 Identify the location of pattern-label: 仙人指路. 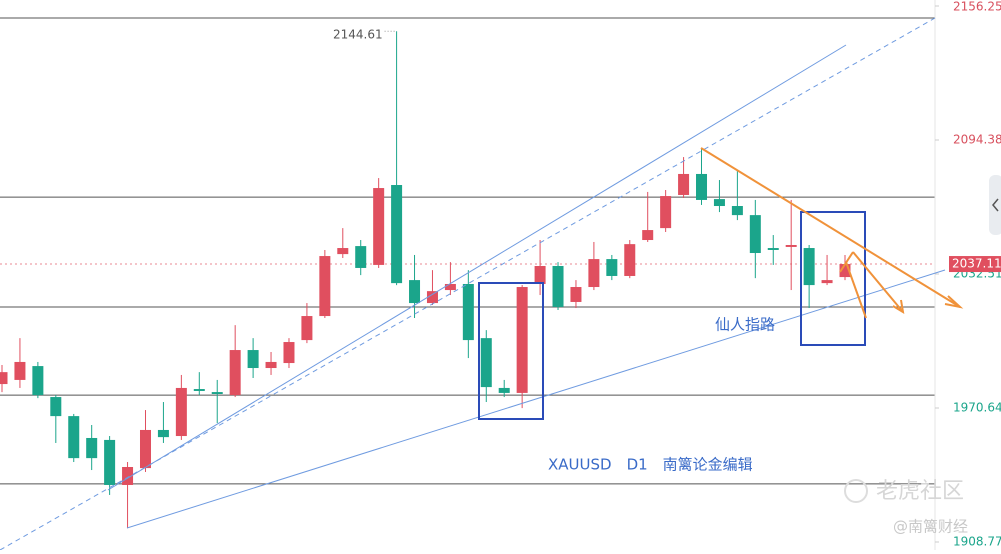
(745, 325).